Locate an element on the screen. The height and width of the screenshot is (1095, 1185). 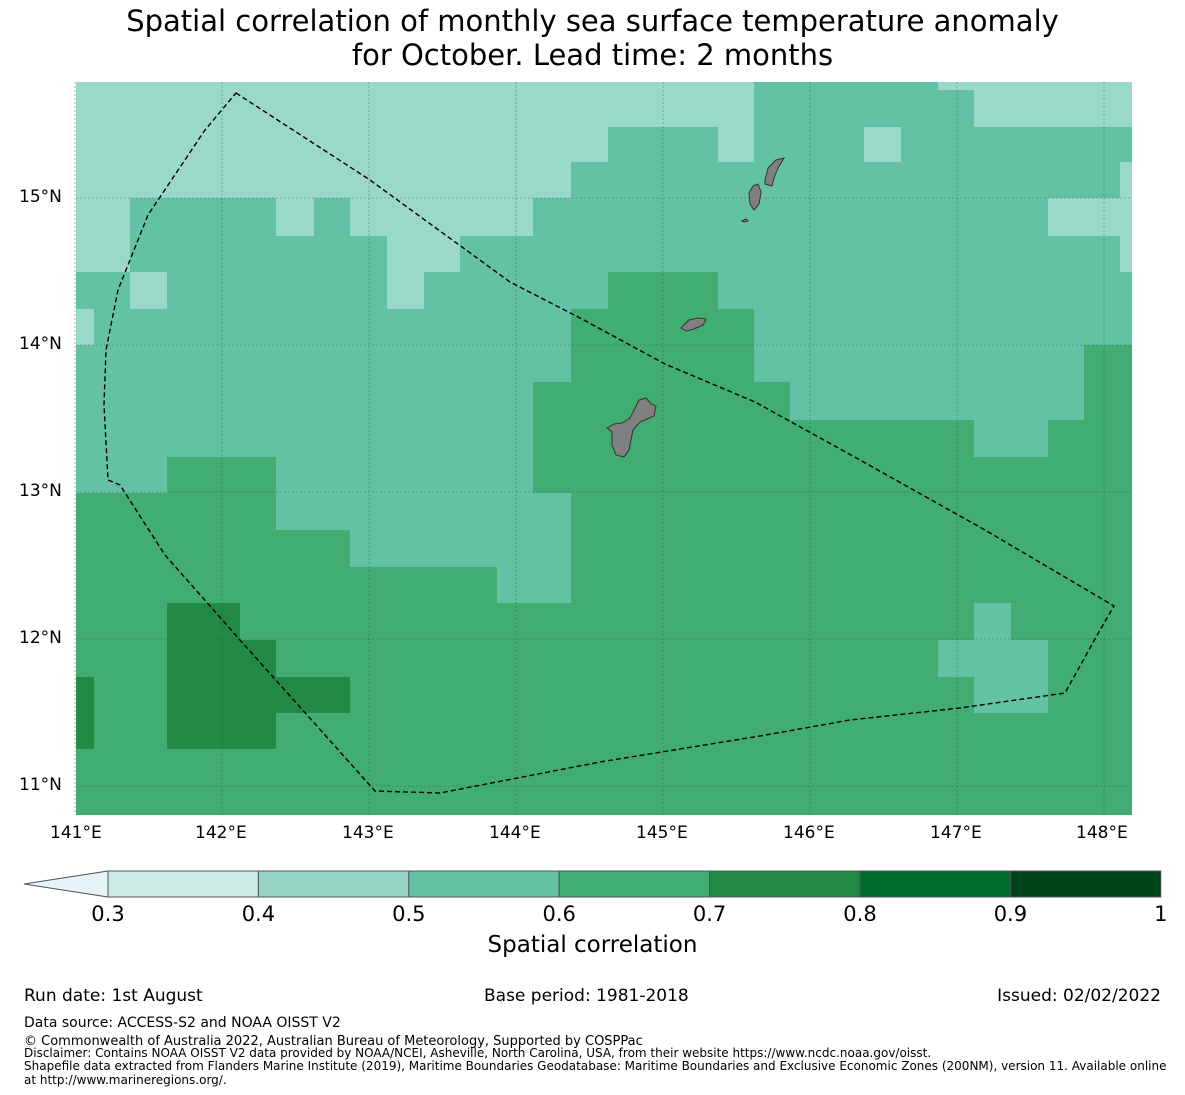
y-tick-label: 11°N is located at coordinates (40, 785).